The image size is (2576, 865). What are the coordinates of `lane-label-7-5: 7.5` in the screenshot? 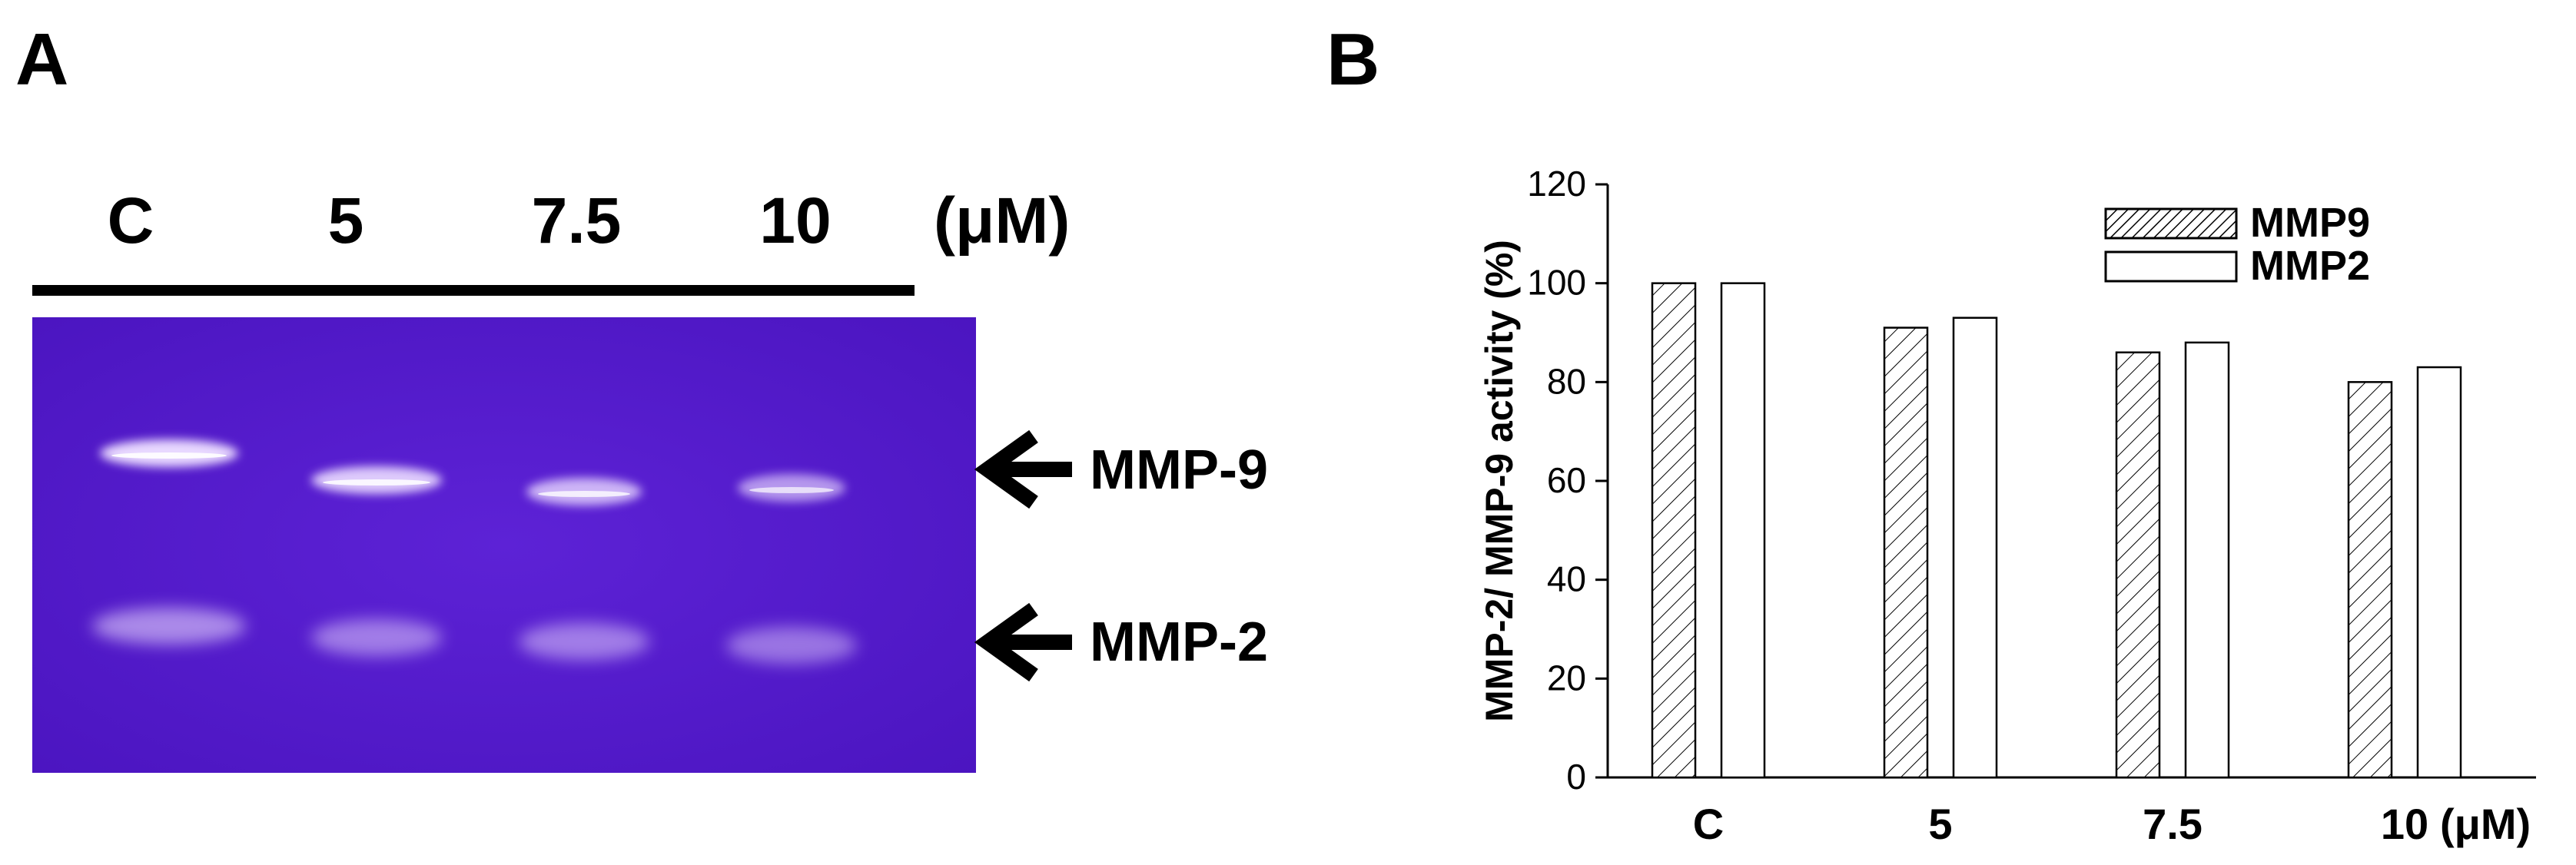 It's located at (576, 220).